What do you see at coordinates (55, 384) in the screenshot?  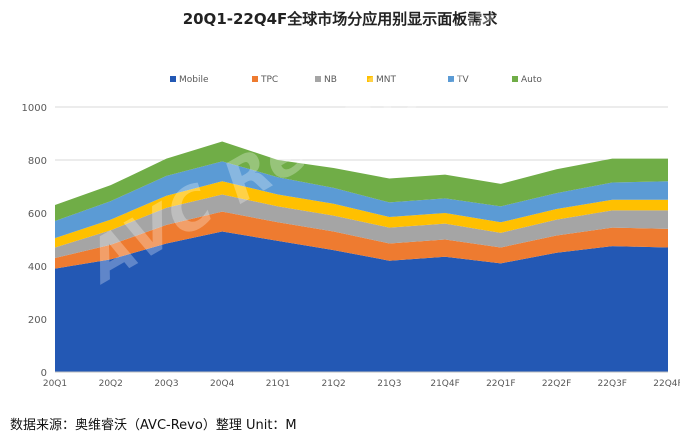 I see `x-tick-label: 20Q1` at bounding box center [55, 384].